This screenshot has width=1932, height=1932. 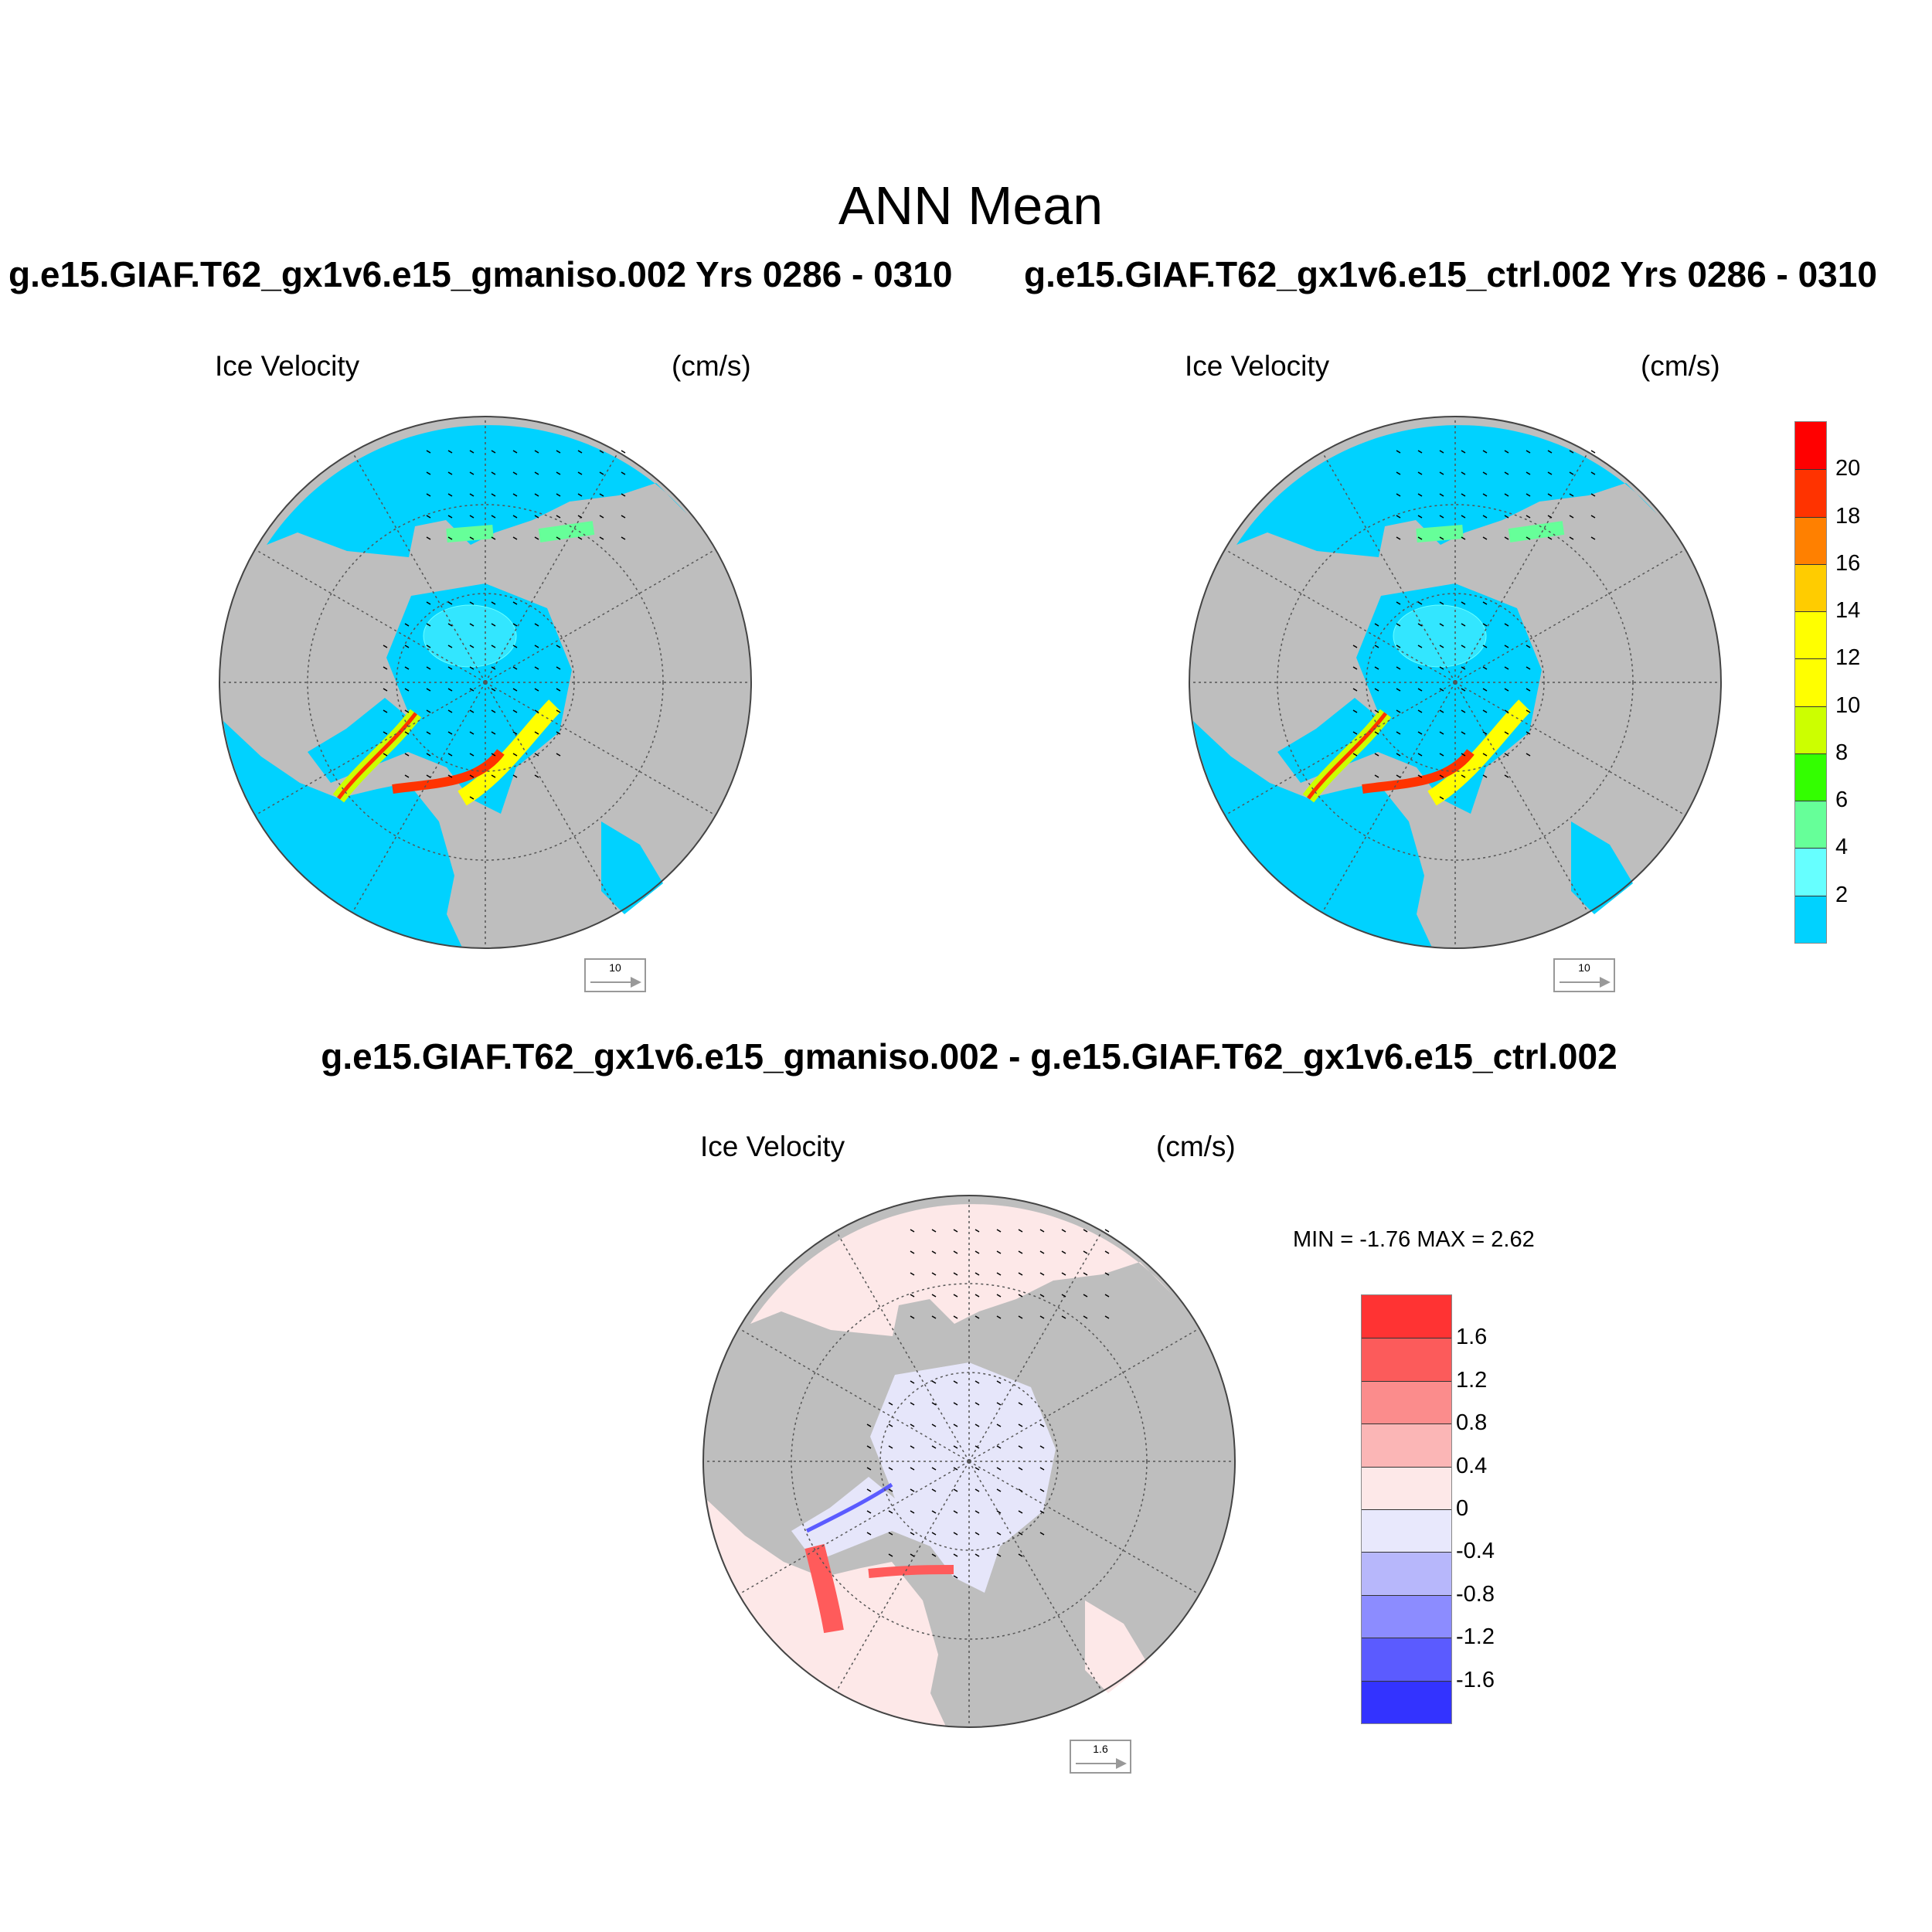 What do you see at coordinates (849, 1508) in the screenshot?
I see `negative-difference-stream` at bounding box center [849, 1508].